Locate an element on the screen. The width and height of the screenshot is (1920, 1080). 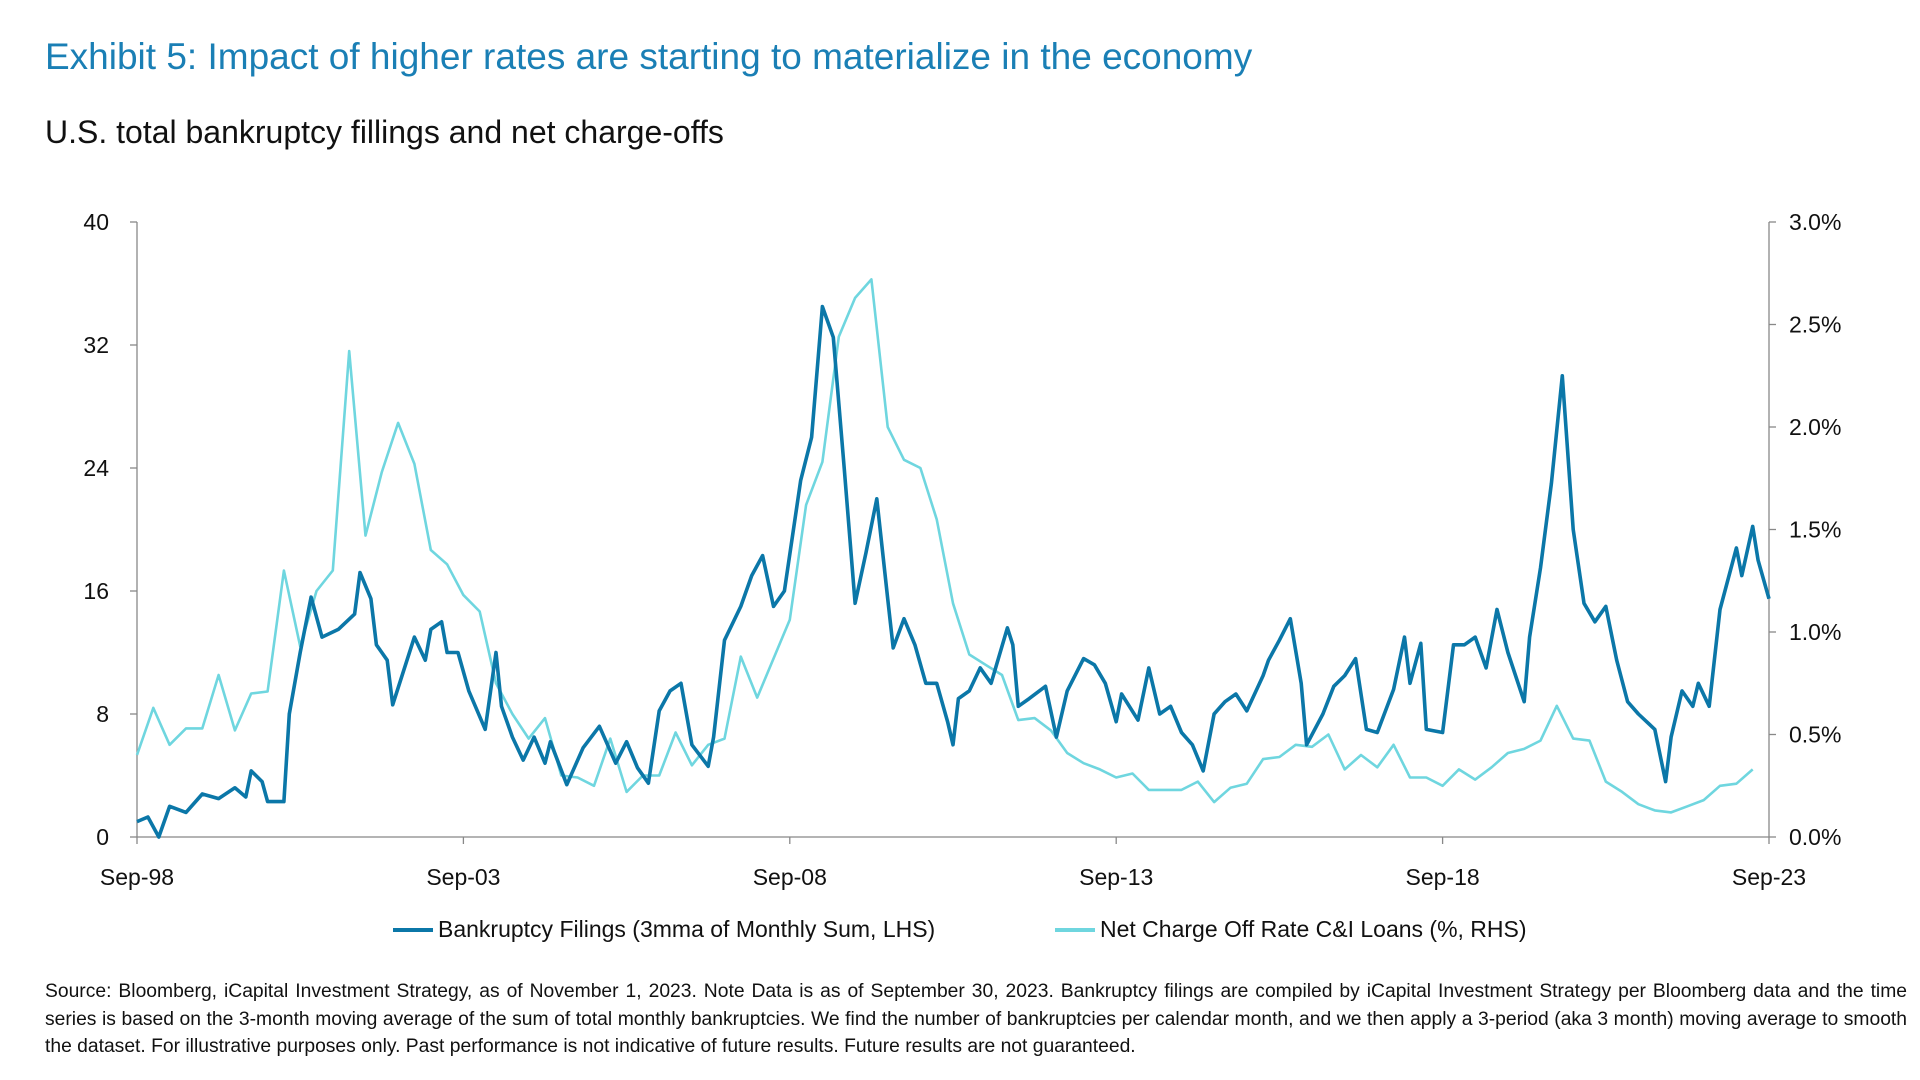
right-axis-tick-label: 3.0% is located at coordinates (1815, 222).